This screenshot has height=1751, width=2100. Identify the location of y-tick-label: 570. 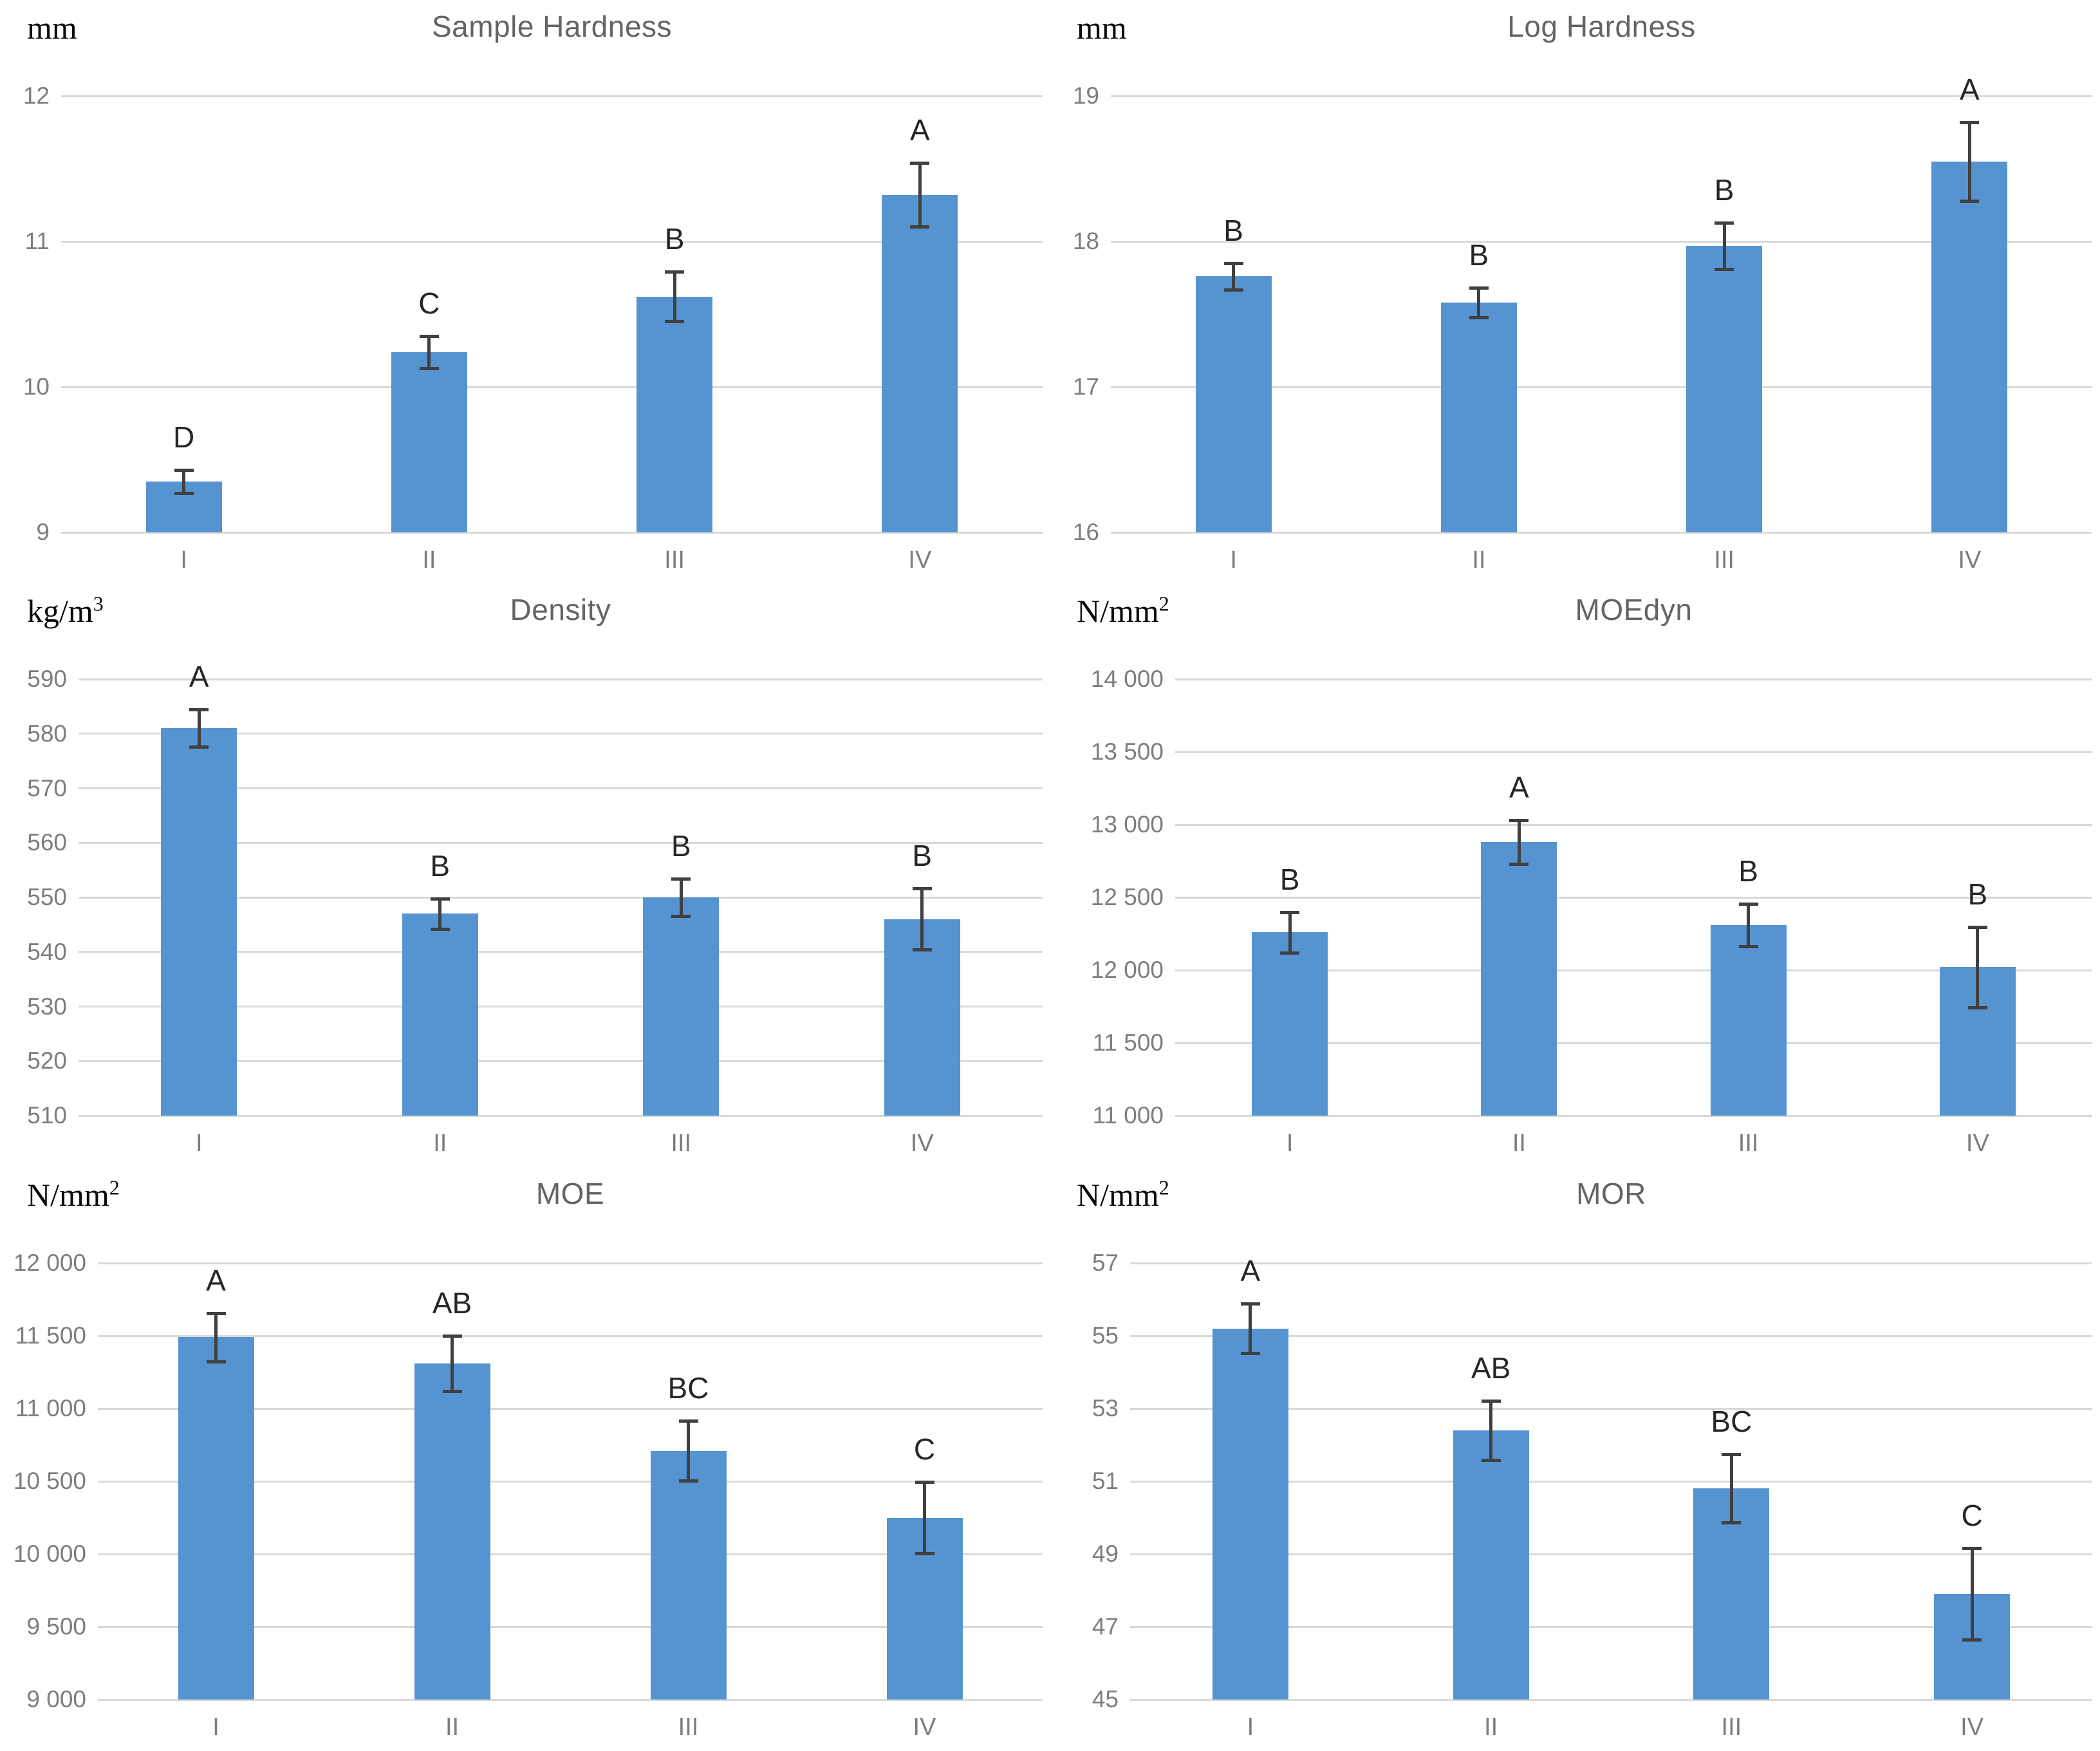
(47, 787).